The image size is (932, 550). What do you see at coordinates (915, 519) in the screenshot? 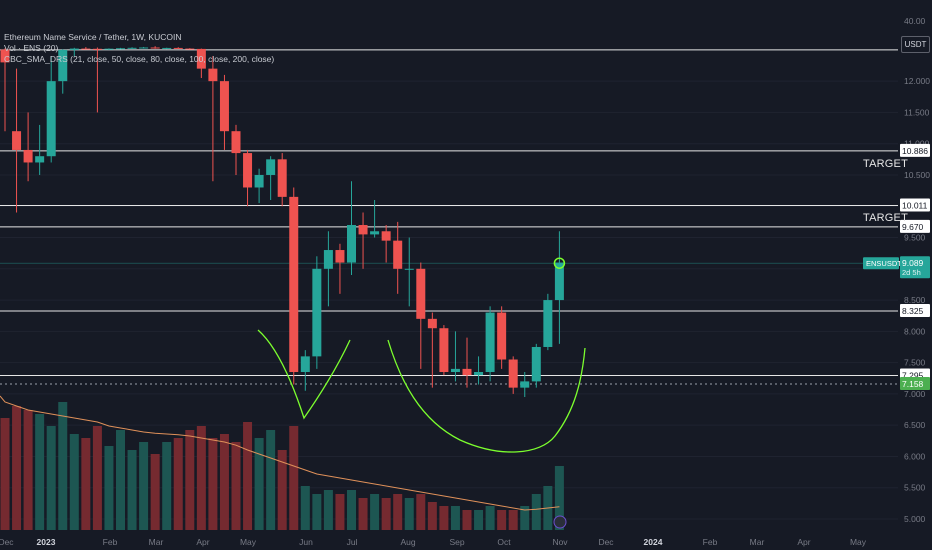
I see `y-tick-label: 5.000` at bounding box center [915, 519].